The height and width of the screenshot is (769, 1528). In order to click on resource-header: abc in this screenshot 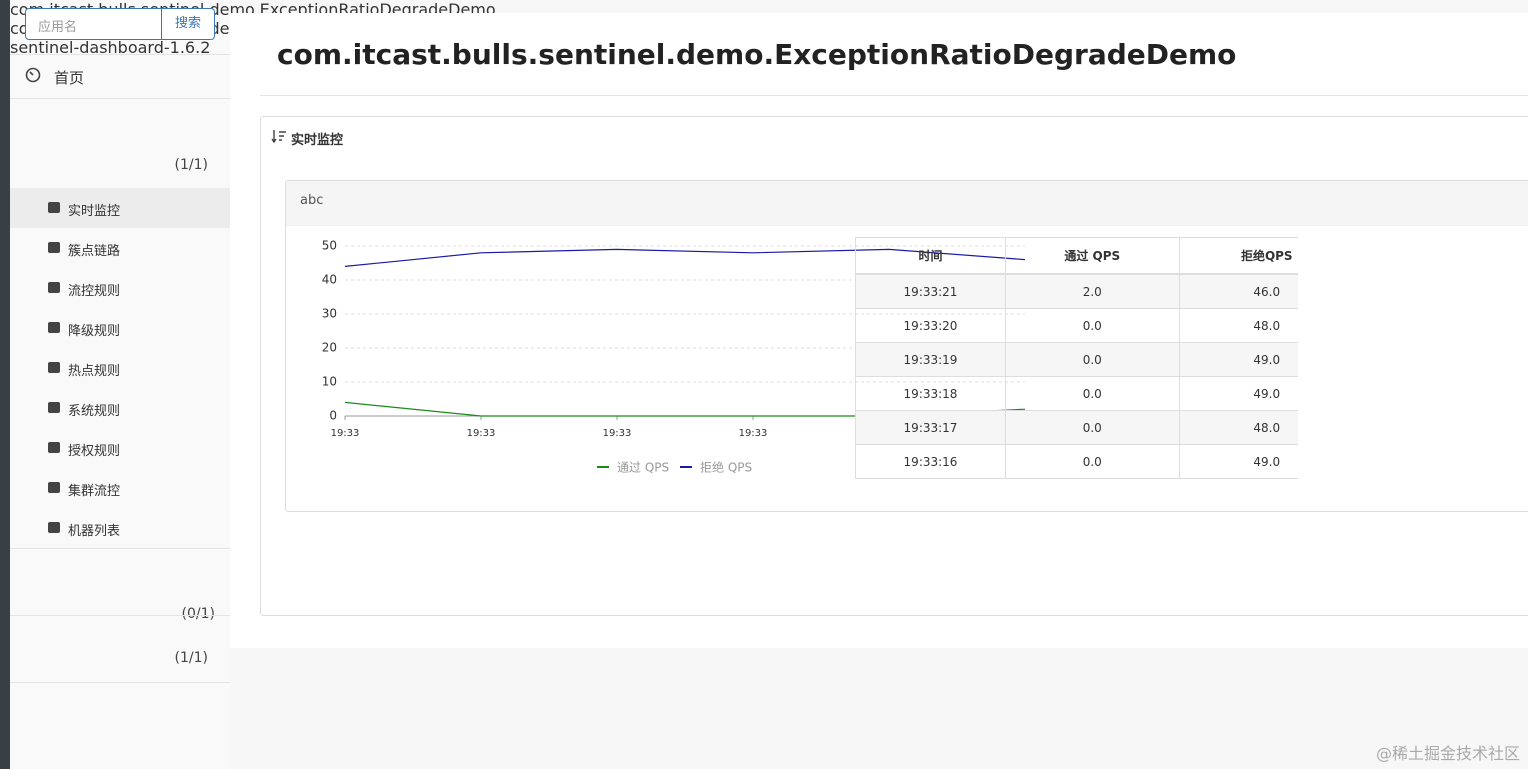, I will do `click(907, 203)`.